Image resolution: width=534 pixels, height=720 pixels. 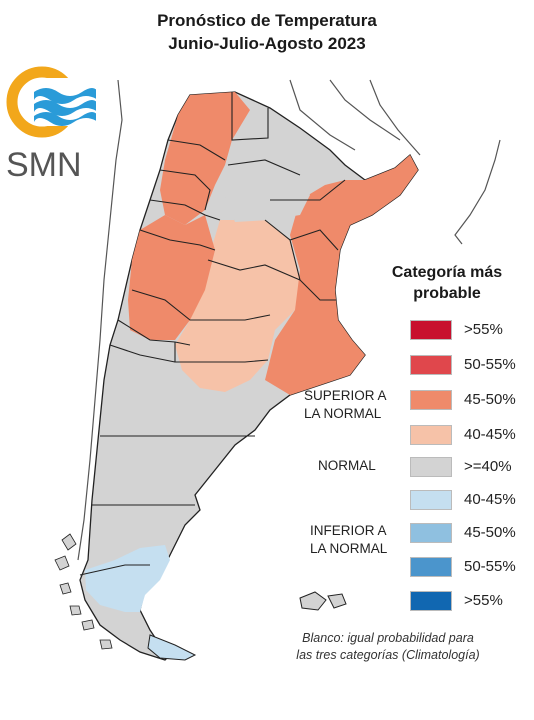 I want to click on zone-warm-strong-north, so click(x=205, y=158).